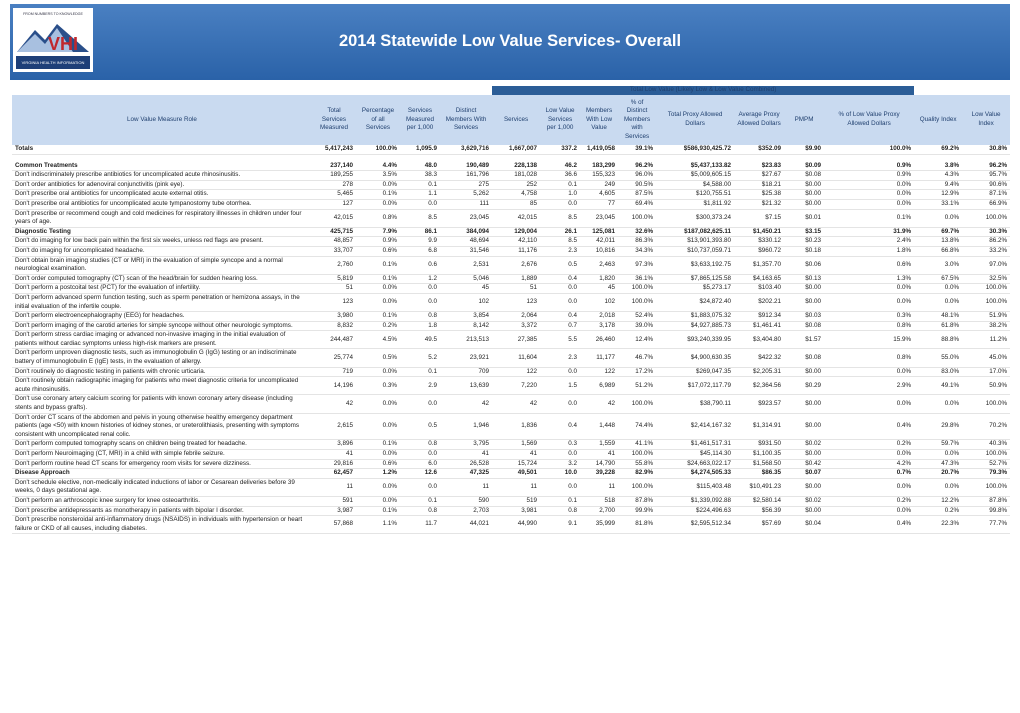  I want to click on cell: 52.4%, so click(637, 316).